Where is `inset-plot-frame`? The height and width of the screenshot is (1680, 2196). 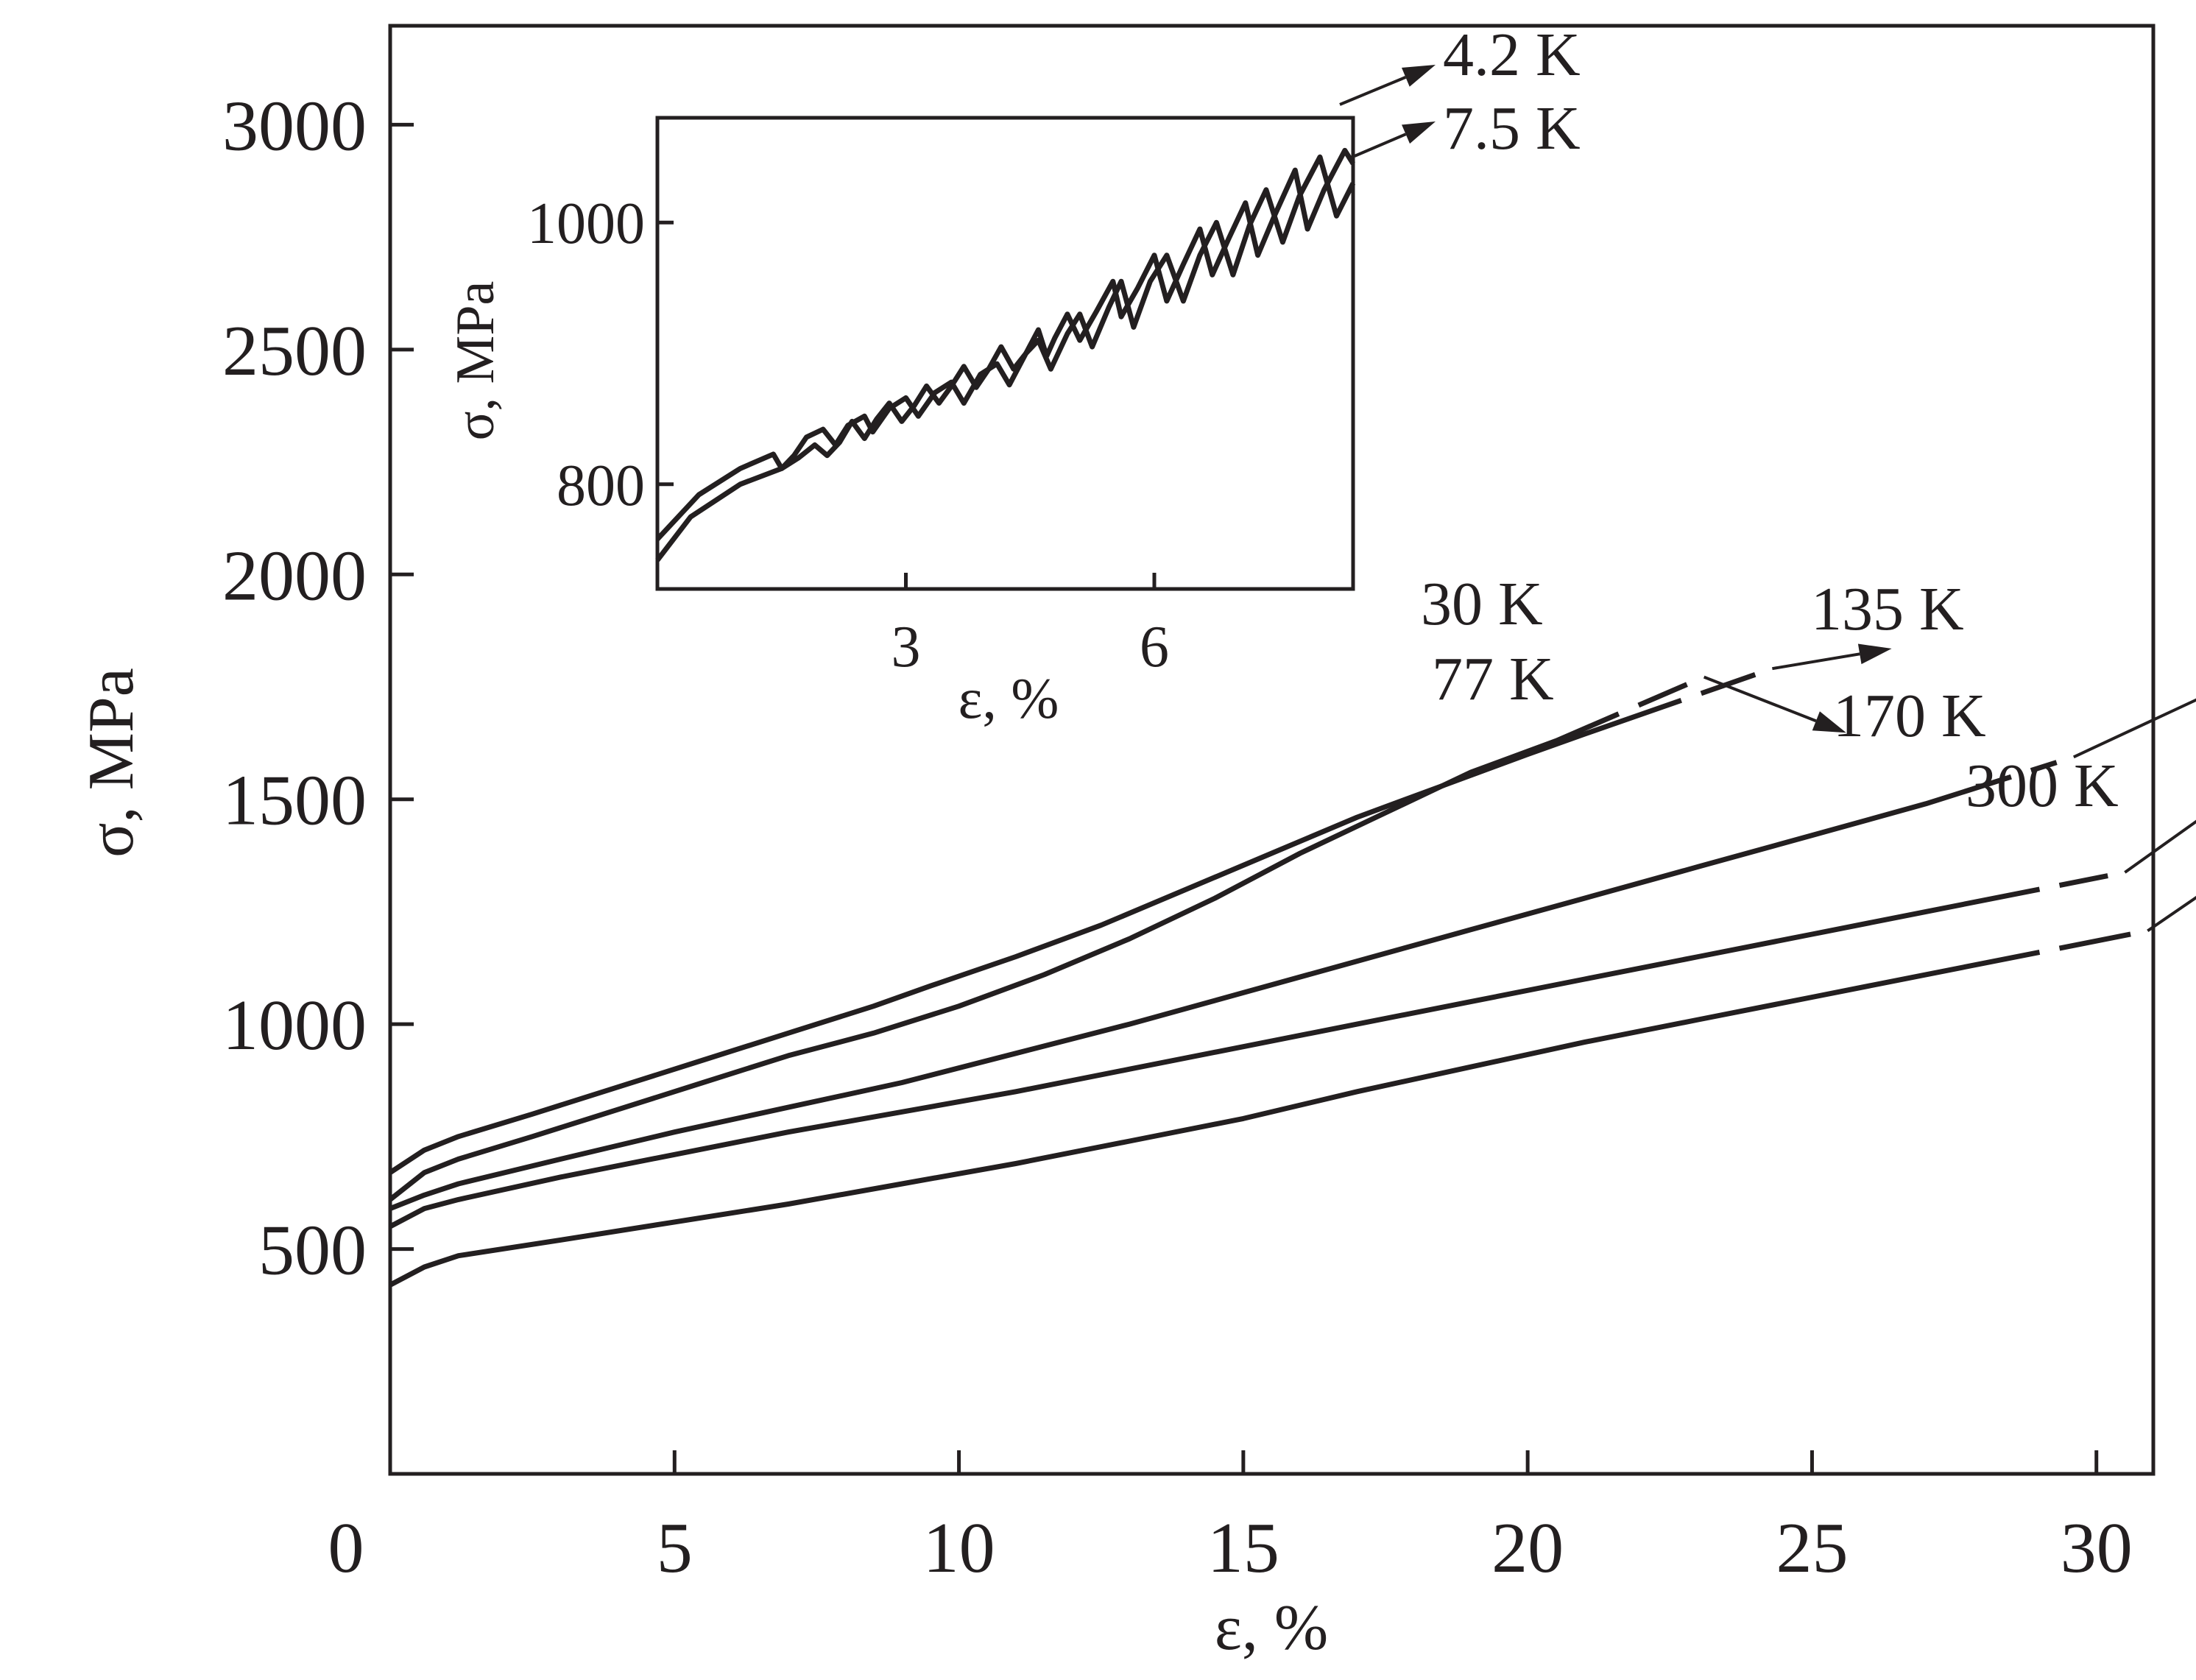 inset-plot-frame is located at coordinates (1005, 353).